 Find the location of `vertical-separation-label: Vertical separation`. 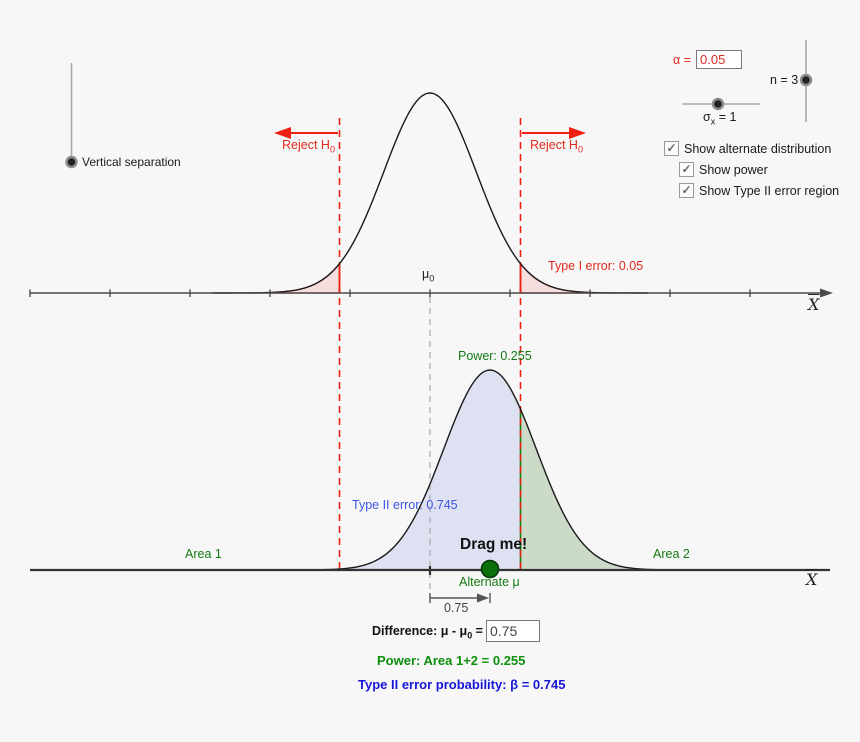

vertical-separation-label: Vertical separation is located at coordinates (131, 162).